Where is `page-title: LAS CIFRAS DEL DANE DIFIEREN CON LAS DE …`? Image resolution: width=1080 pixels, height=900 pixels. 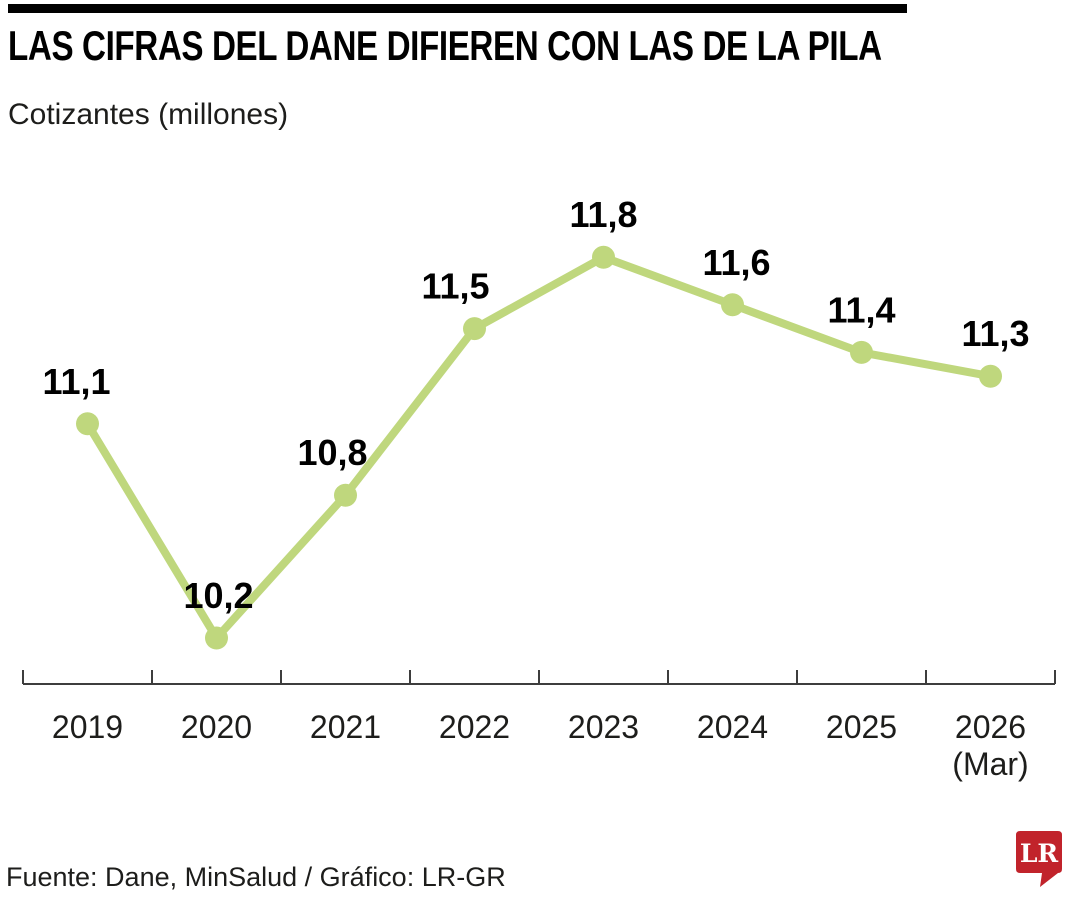
page-title: LAS CIFRAS DEL DANE DIFIEREN CON LAS DE … is located at coordinates (445, 45).